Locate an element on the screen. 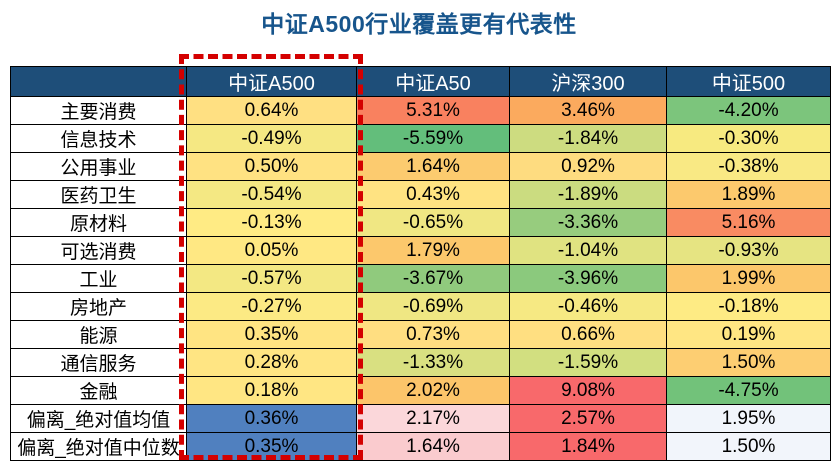 The image size is (838, 470). value-cell: -1.04% is located at coordinates (588, 250).